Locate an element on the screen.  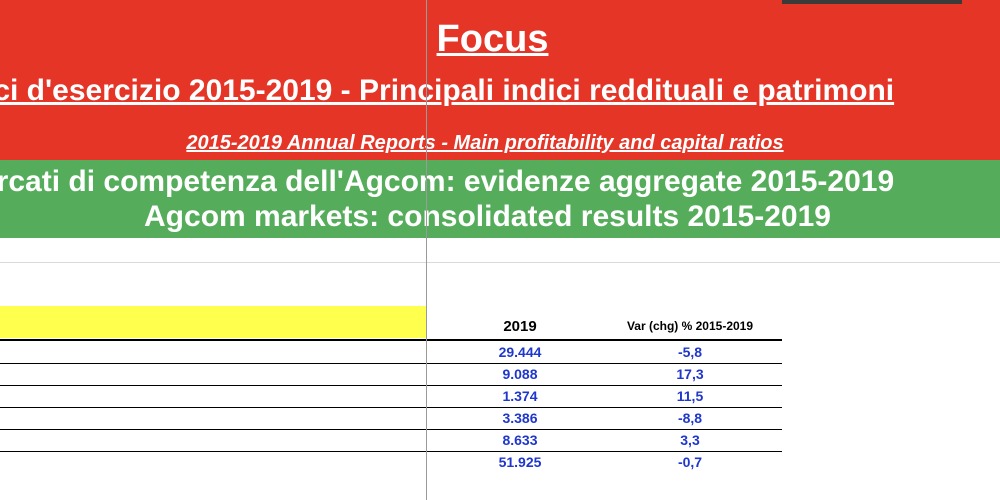
grid-line is located at coordinates (500, 262).